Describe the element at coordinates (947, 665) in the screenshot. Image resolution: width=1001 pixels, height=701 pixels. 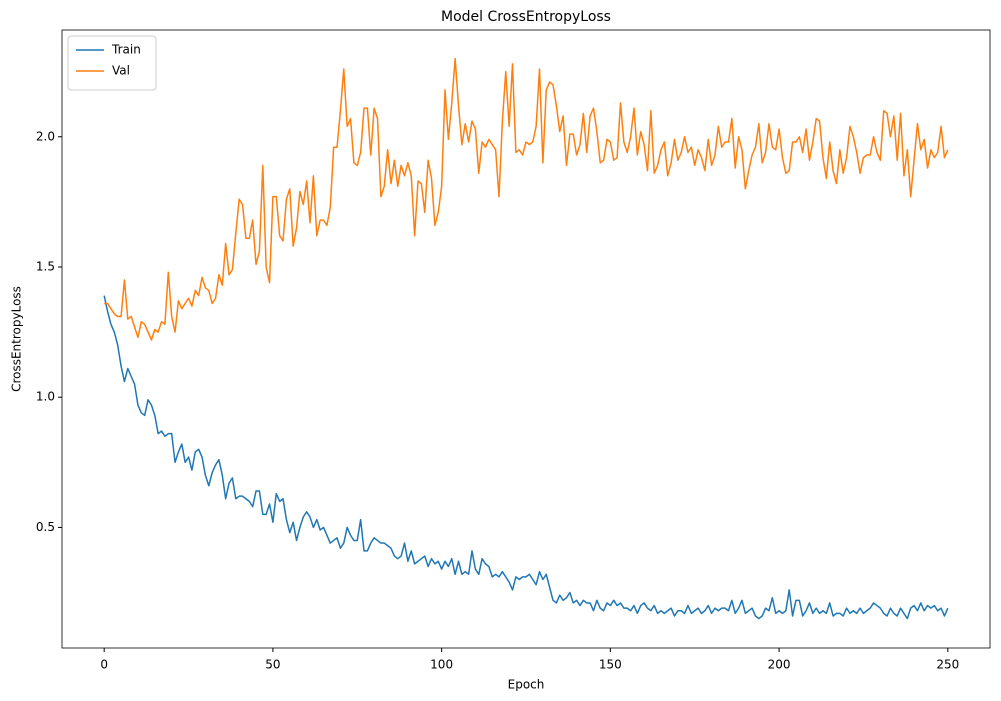
I see `x-tick-label: 250` at that location.